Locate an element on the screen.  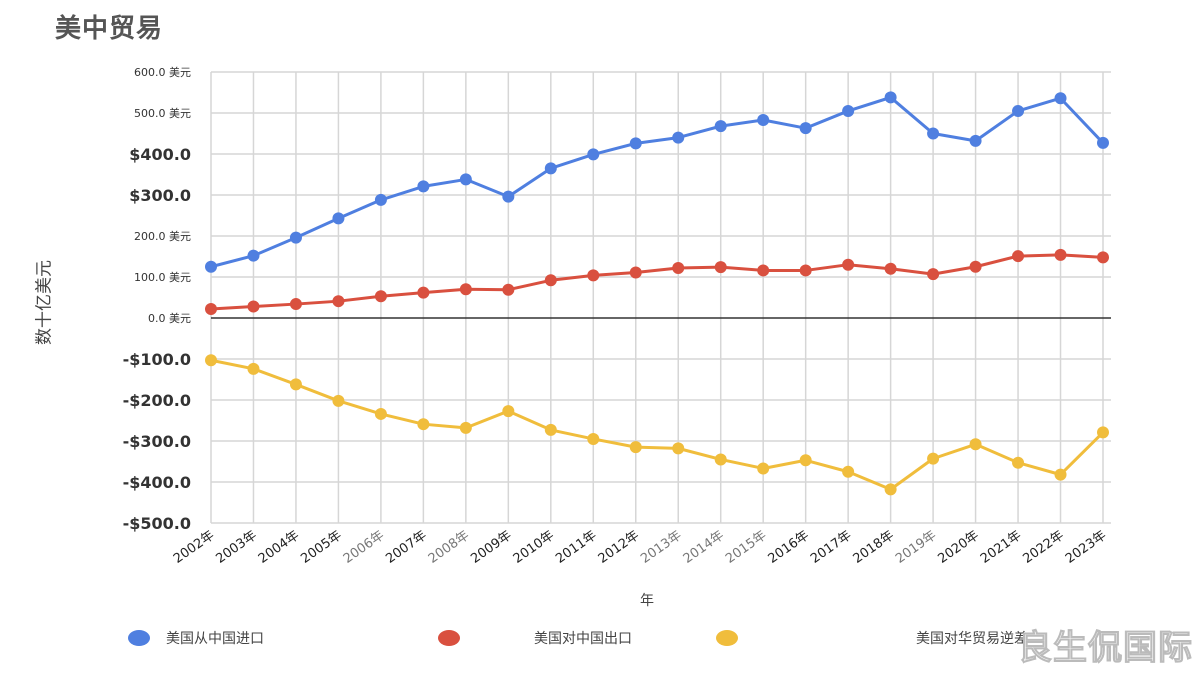
x-tick-label: 2013年 is located at coordinates (661, 547).